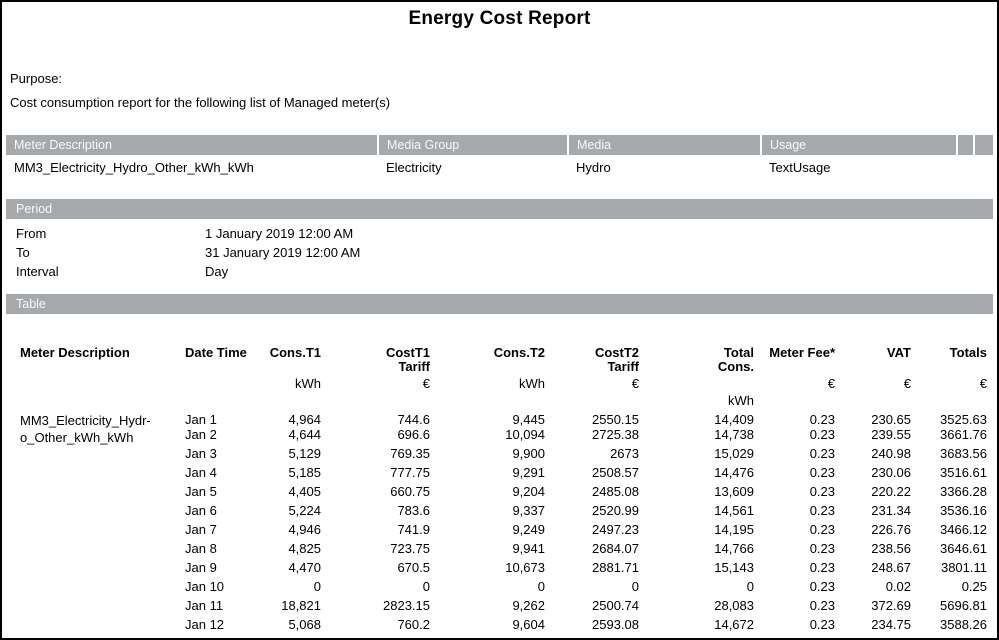  Describe the element at coordinates (734, 548) in the screenshot. I see `value-cell: 14,766` at that location.